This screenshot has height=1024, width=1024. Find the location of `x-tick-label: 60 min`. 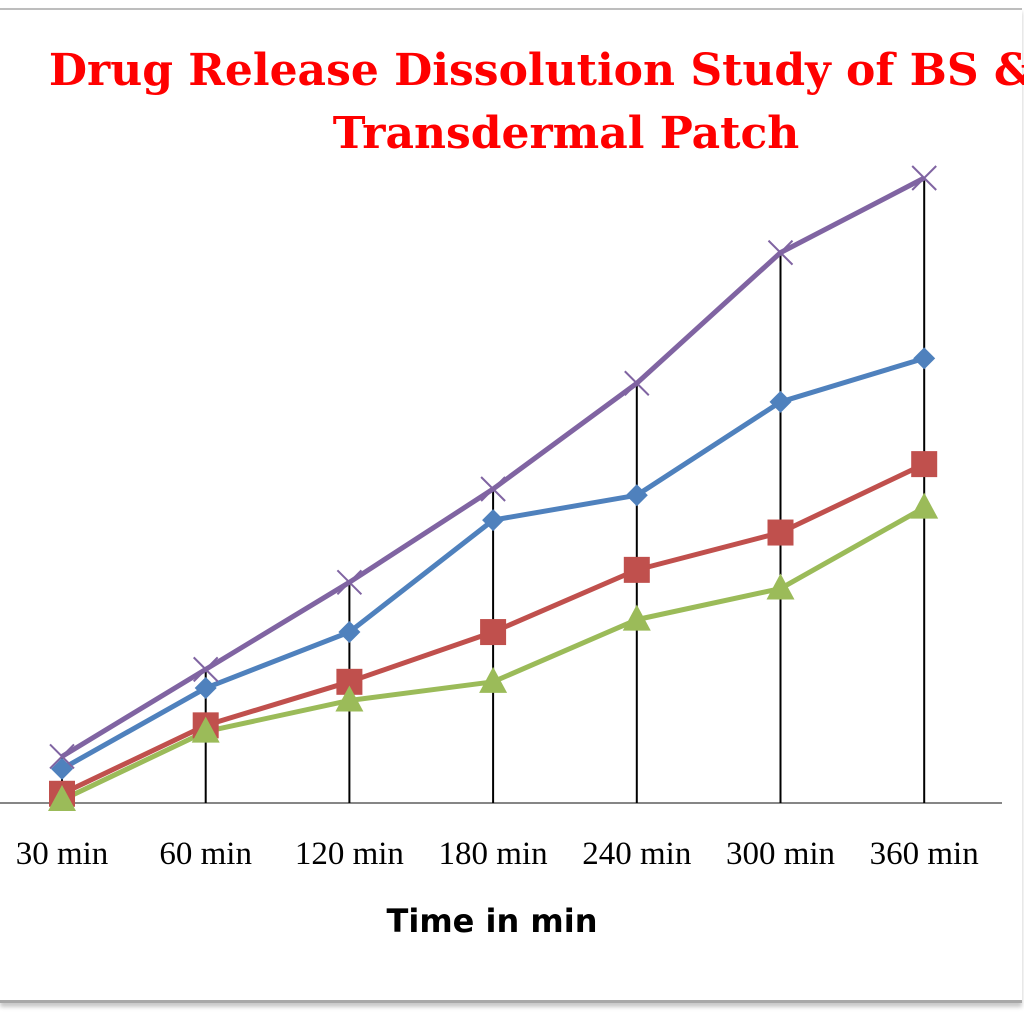

x-tick-label: 60 min is located at coordinates (205, 854).